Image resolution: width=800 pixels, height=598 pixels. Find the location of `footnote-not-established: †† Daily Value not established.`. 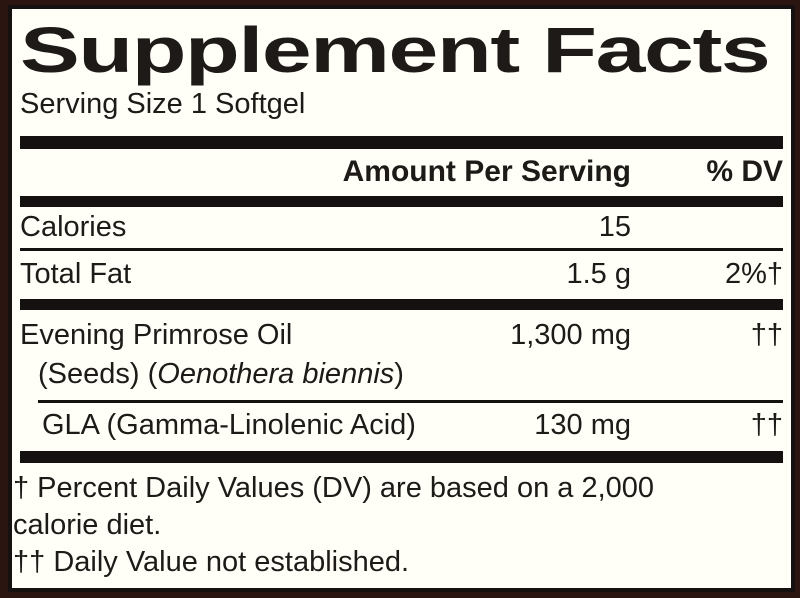

footnote-not-established: †† Daily Value not established. is located at coordinates (211, 562).